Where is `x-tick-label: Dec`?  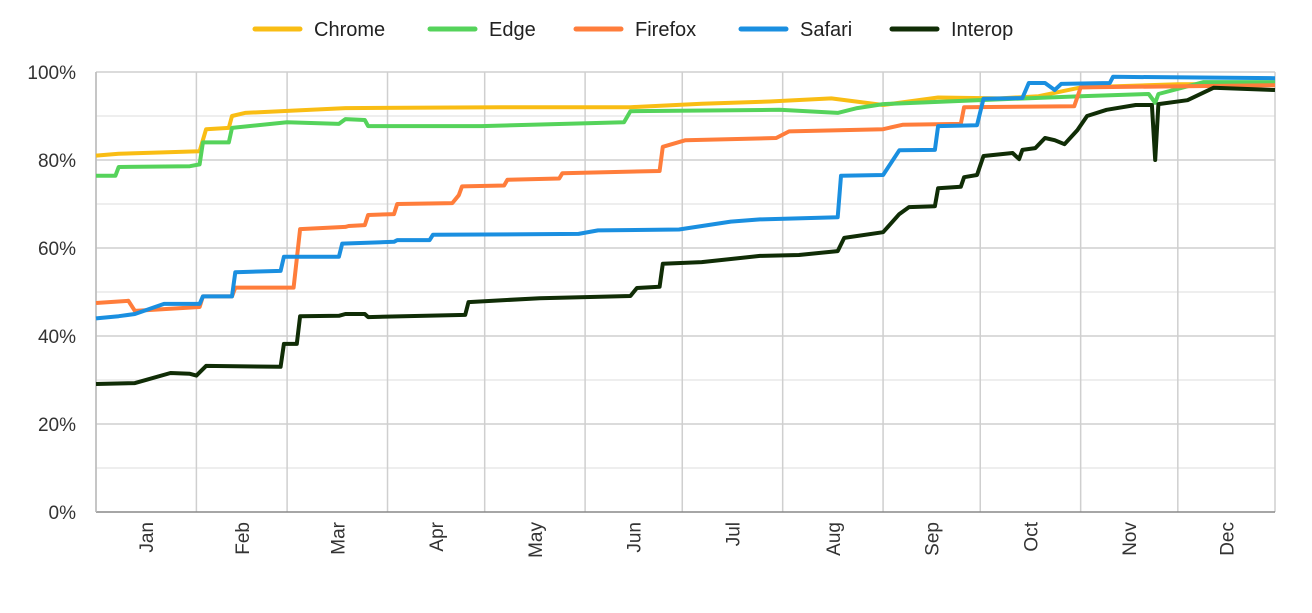
x-tick-label: Dec is located at coordinates (1227, 539).